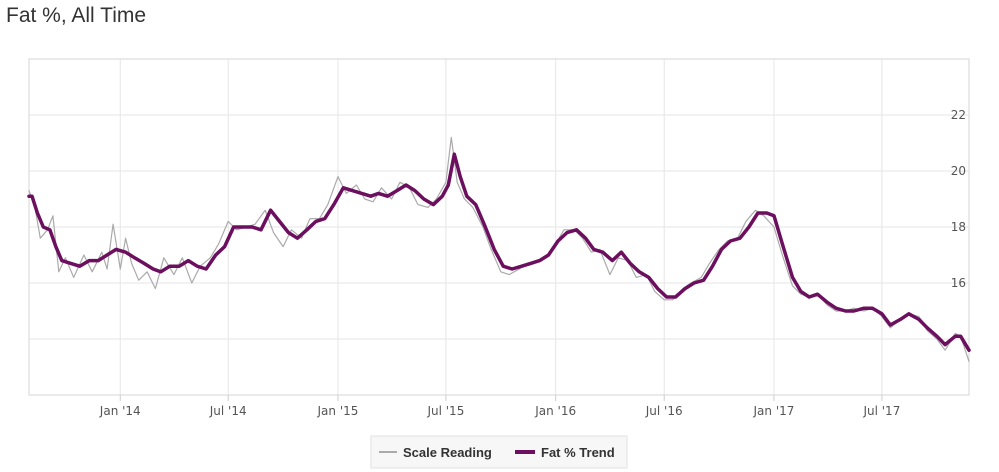  I want to click on x-tick-label: Jan '15, so click(338, 411).